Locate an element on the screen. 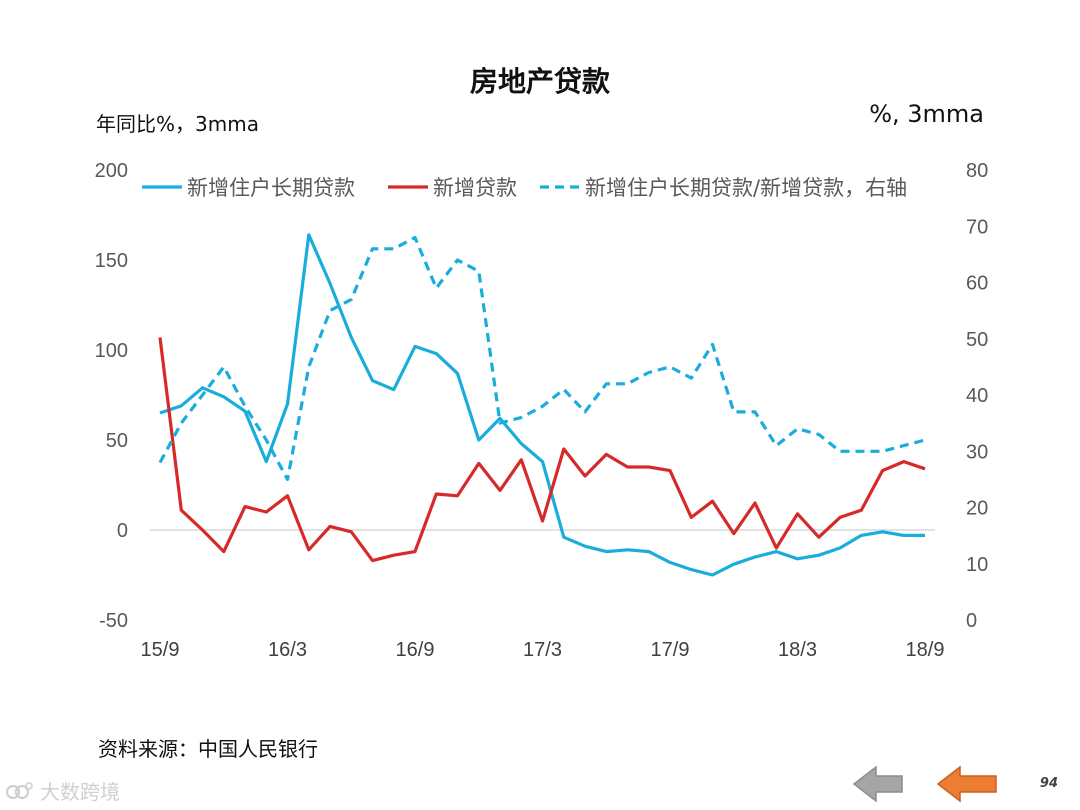 This screenshot has width=1080, height=810. y-right-tick-label: 80 is located at coordinates (977, 171).